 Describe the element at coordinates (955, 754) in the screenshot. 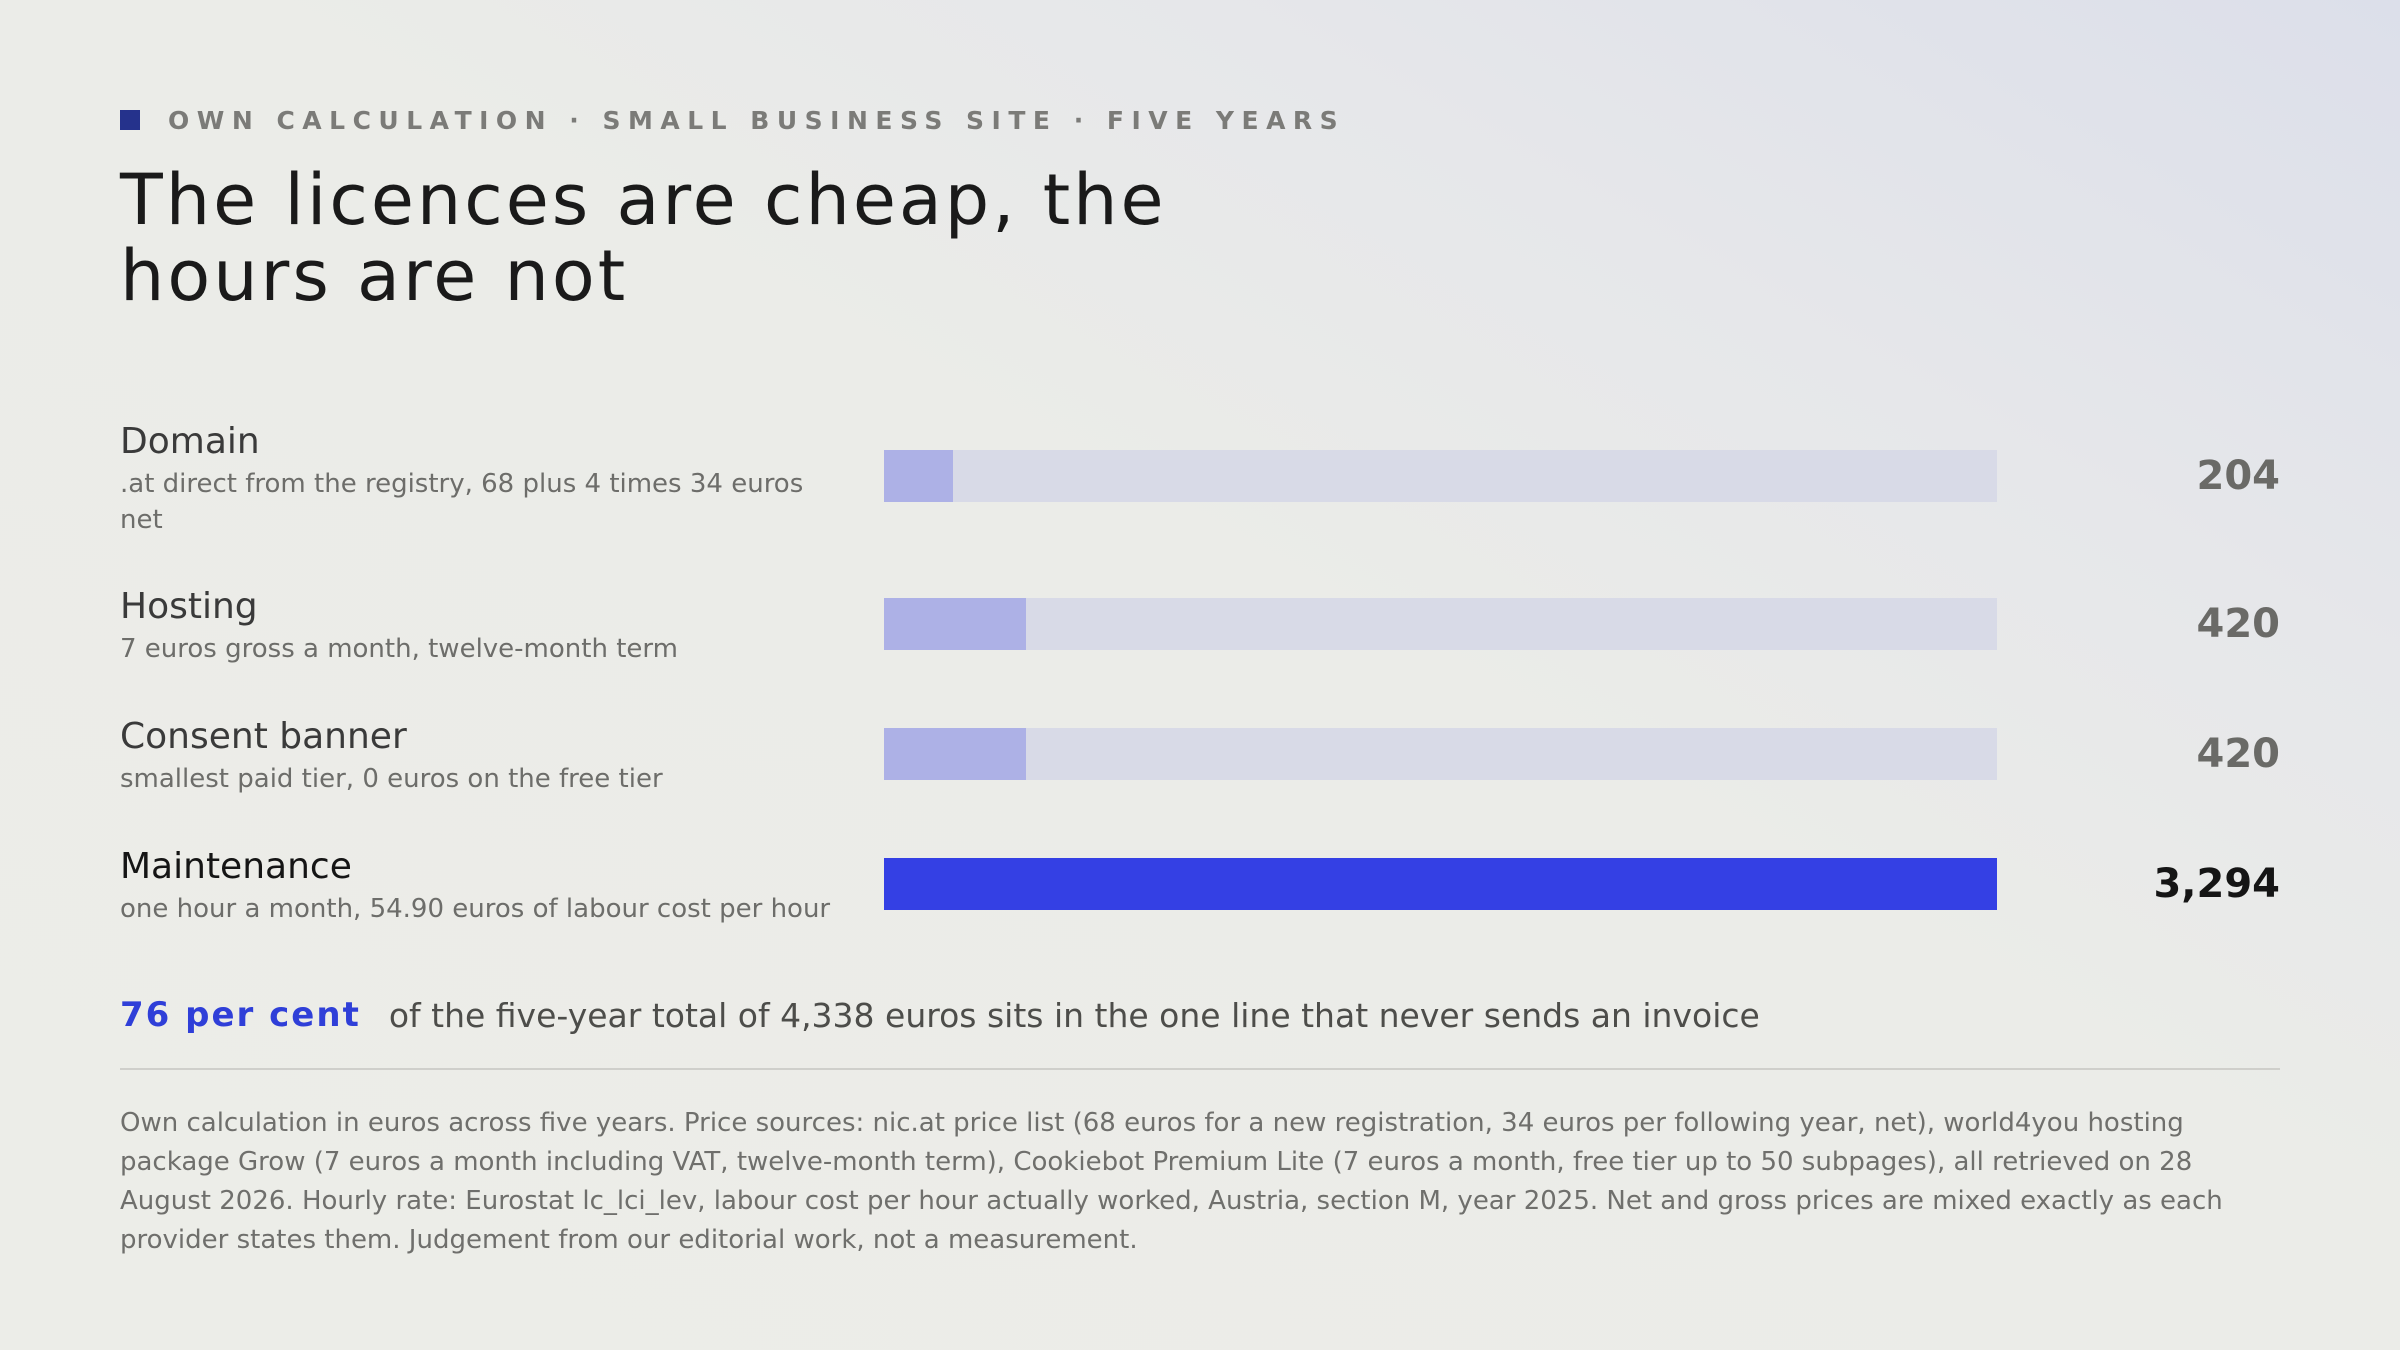

I see `bar-consent-banner` at that location.